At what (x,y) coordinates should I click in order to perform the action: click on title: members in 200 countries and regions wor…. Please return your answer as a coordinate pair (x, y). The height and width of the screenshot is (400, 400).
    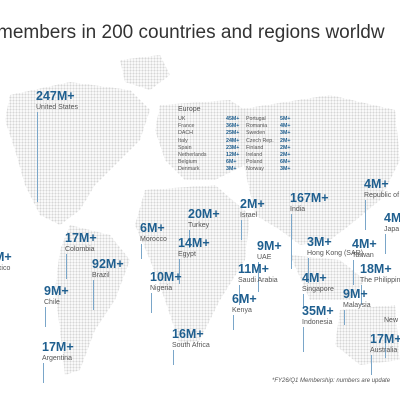
    Looking at the image, I should click on (192, 32).